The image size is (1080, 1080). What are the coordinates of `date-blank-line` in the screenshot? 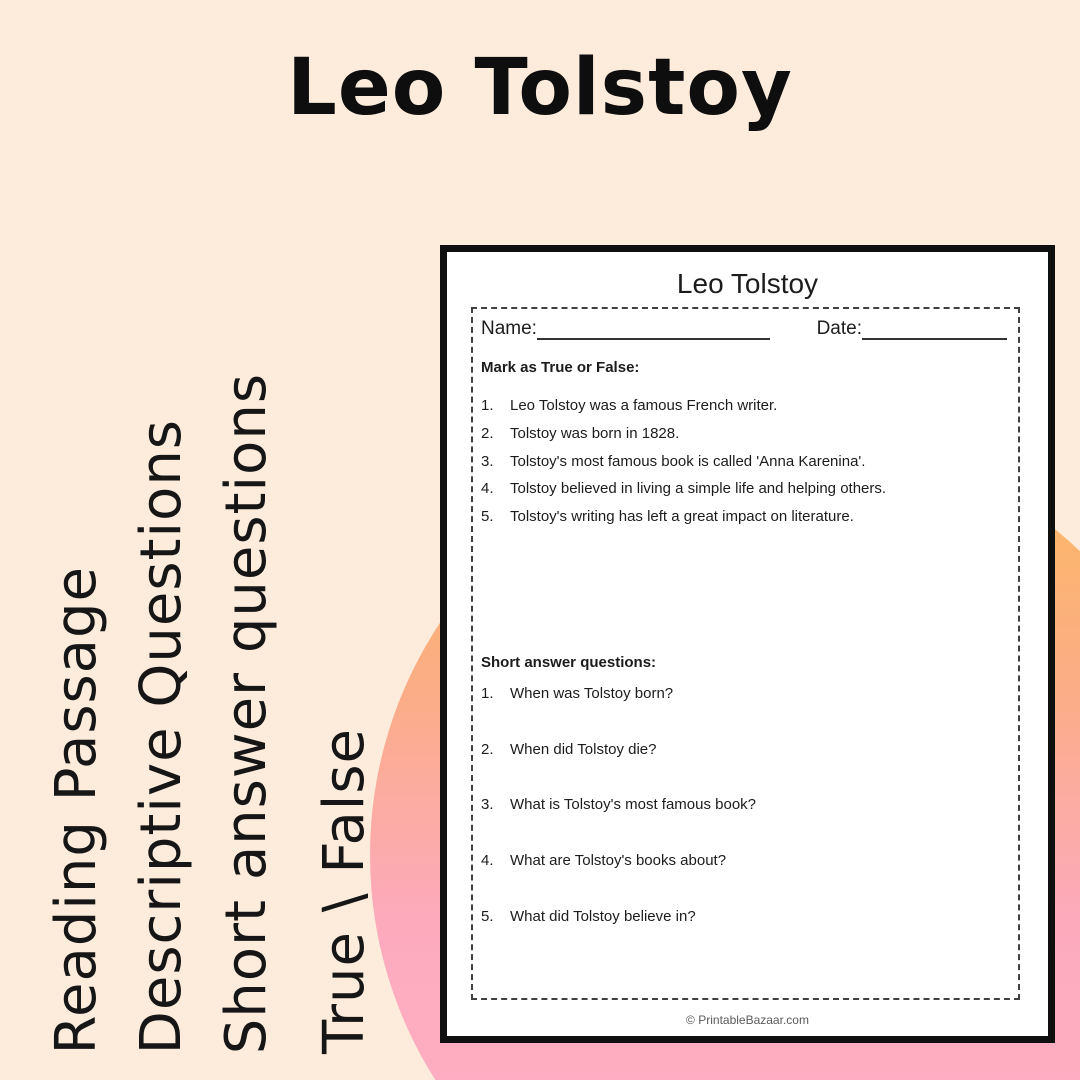 It's located at (934, 329).